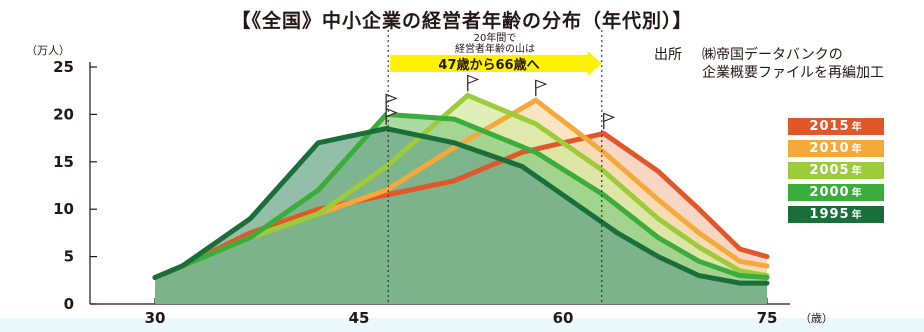 The image size is (924, 332). Describe the element at coordinates (462, 21) in the screenshot. I see `chart-title: 【《全国》中小企業の経営者年齢の分布（年代別）】` at that location.